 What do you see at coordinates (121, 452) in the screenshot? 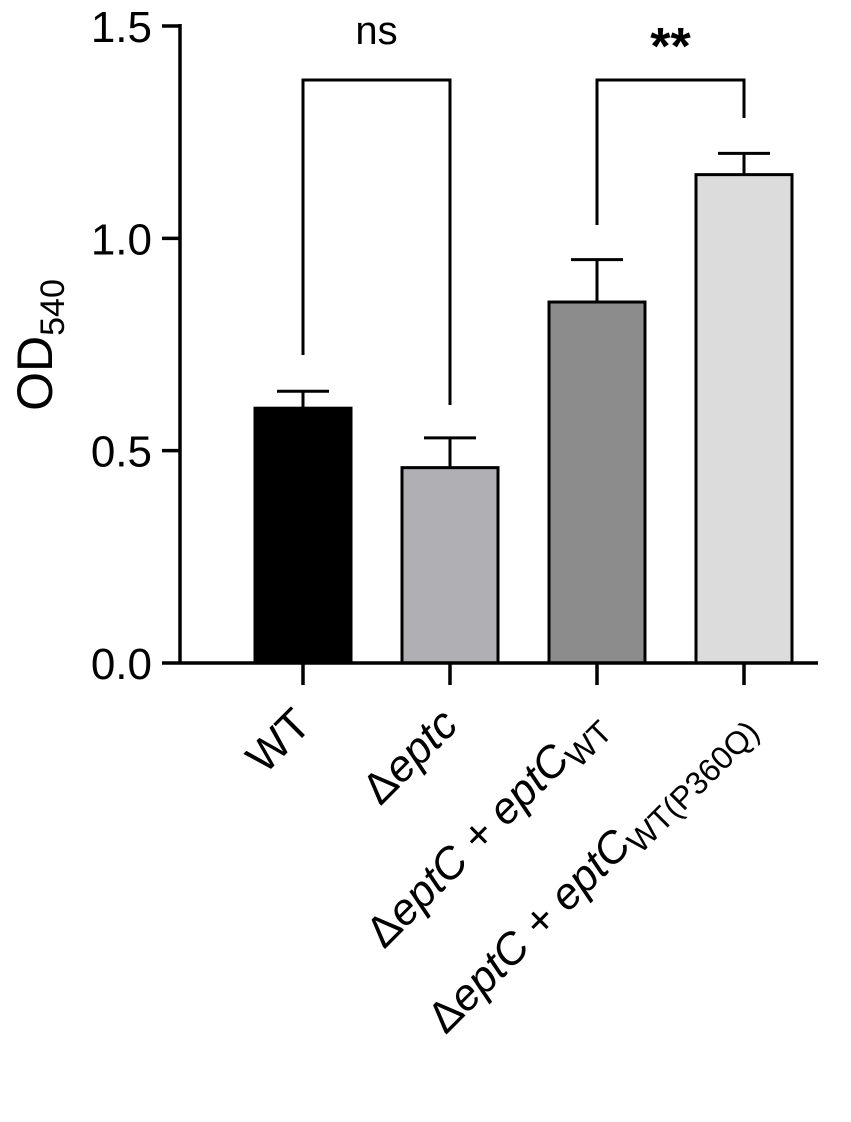
I see `y-tick-label-1: 0.5` at bounding box center [121, 452].